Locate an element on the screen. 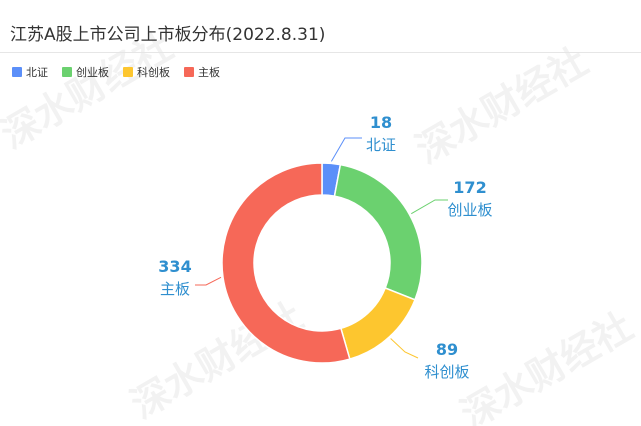  legend-label-kechuang: 科创板 is located at coordinates (153, 72).